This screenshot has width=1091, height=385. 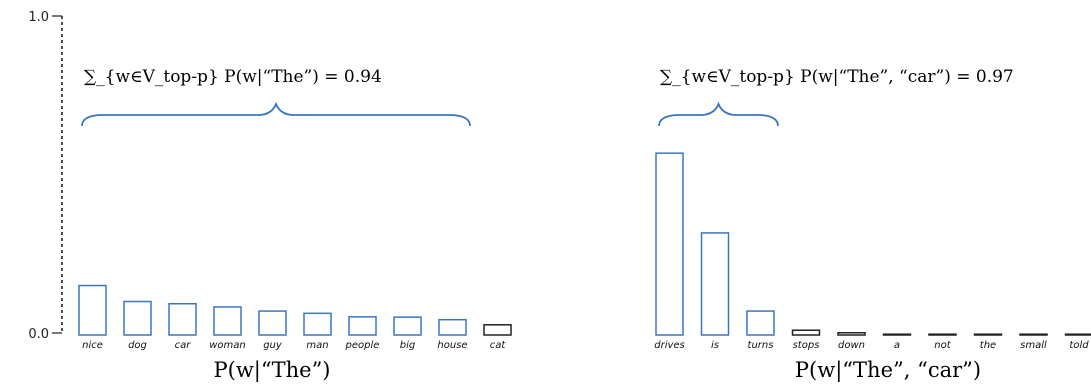 What do you see at coordinates (715, 284) in the screenshot?
I see `bar-is` at bounding box center [715, 284].